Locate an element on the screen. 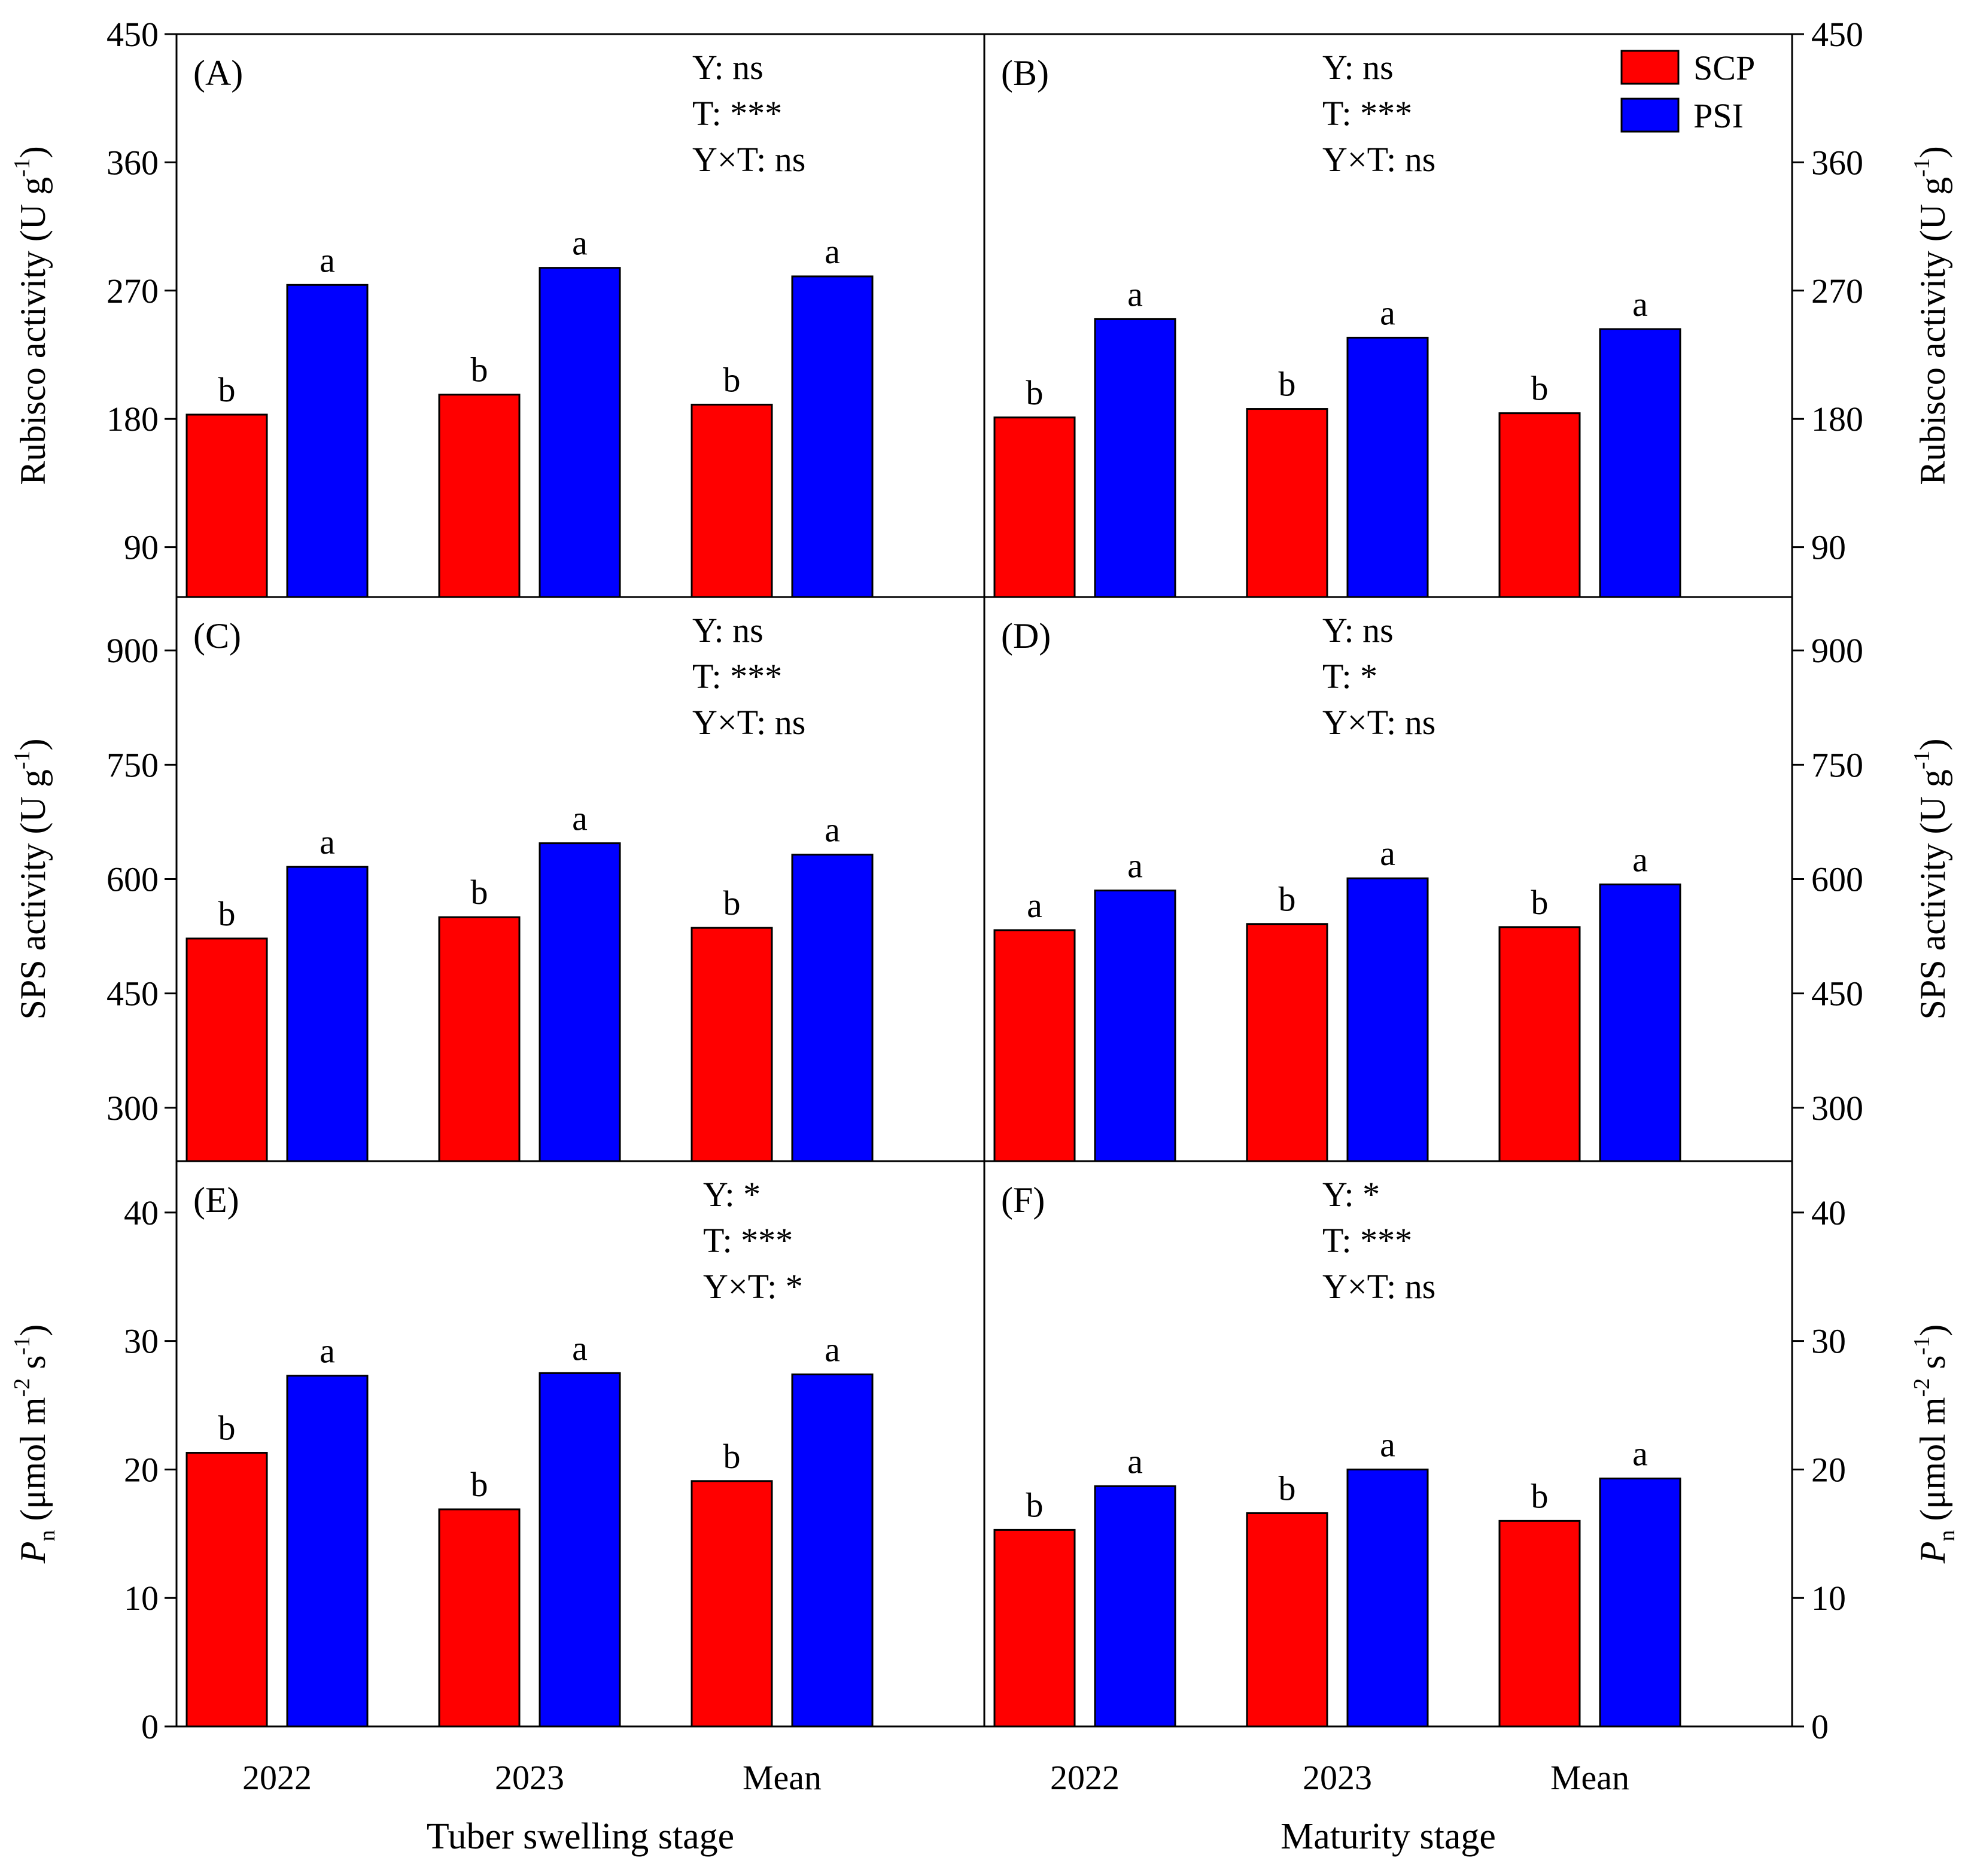 The image size is (1971, 1876). x-tick-label: 2022 is located at coordinates (277, 1777).